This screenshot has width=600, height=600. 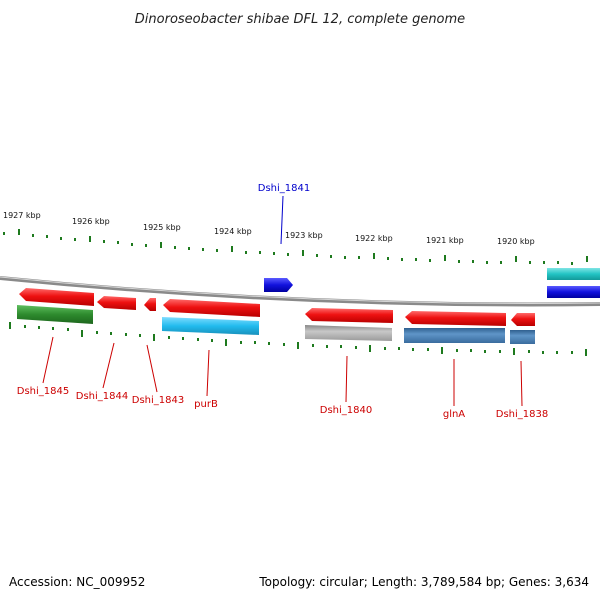 What do you see at coordinates (522, 414) in the screenshot?
I see `gene-label-dshi-1838: Dshi_1838` at bounding box center [522, 414].